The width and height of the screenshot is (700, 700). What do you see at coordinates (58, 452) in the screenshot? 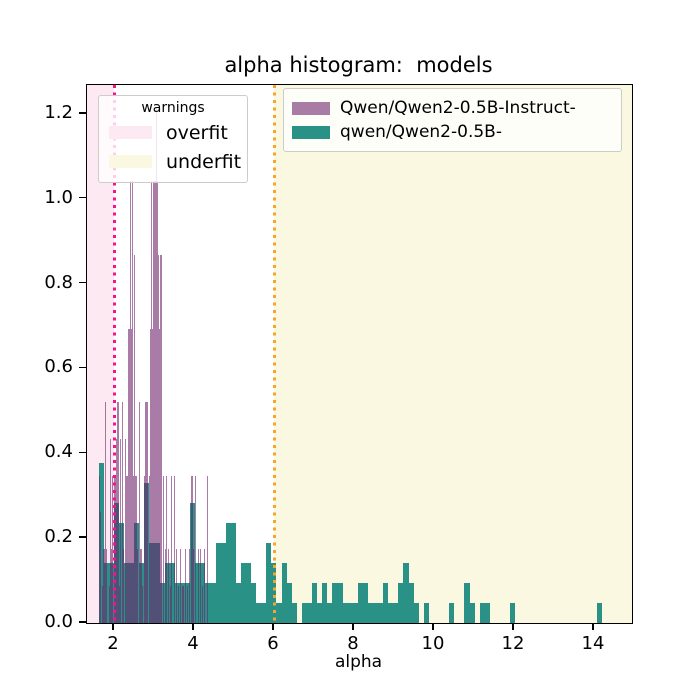
I see `y-tick-label: 0.4` at bounding box center [58, 452].